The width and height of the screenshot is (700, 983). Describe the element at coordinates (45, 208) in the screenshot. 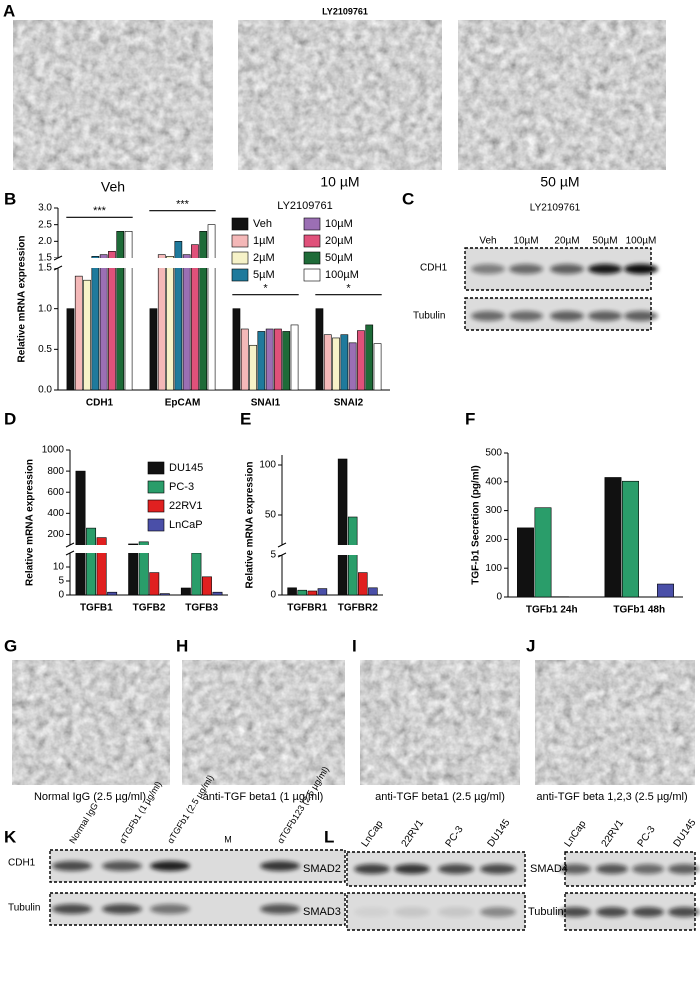

I see `y-tick-label: 3.0` at that location.